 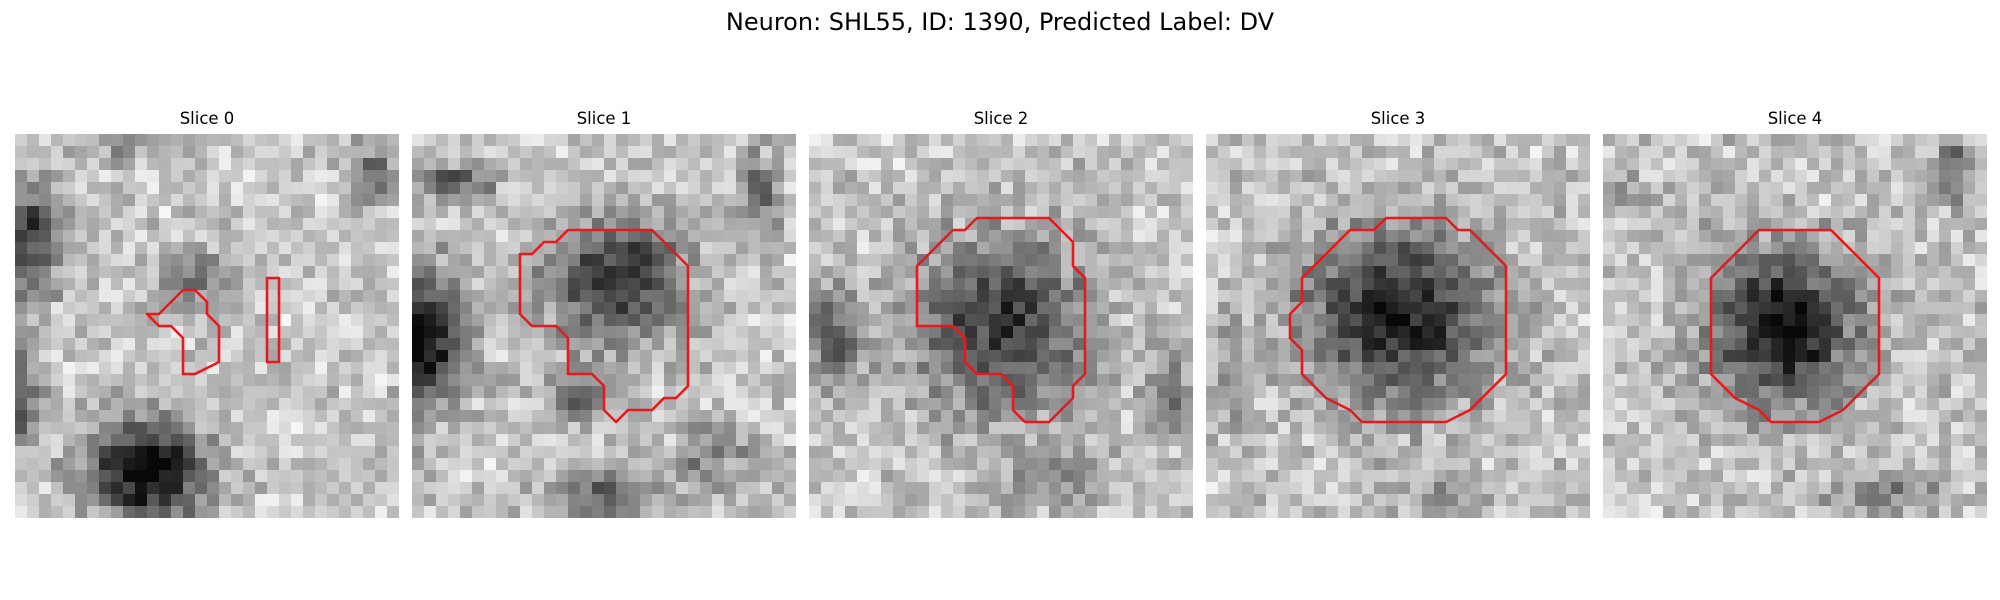 I want to click on slice-title: Slice 3, so click(x=1398, y=118).